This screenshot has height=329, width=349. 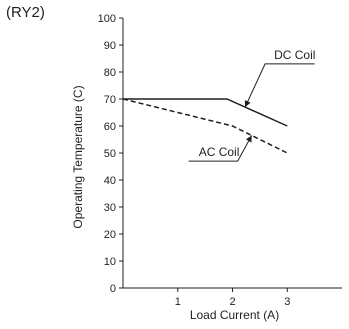 I want to click on ac-coil-line, so click(x=205, y=126).